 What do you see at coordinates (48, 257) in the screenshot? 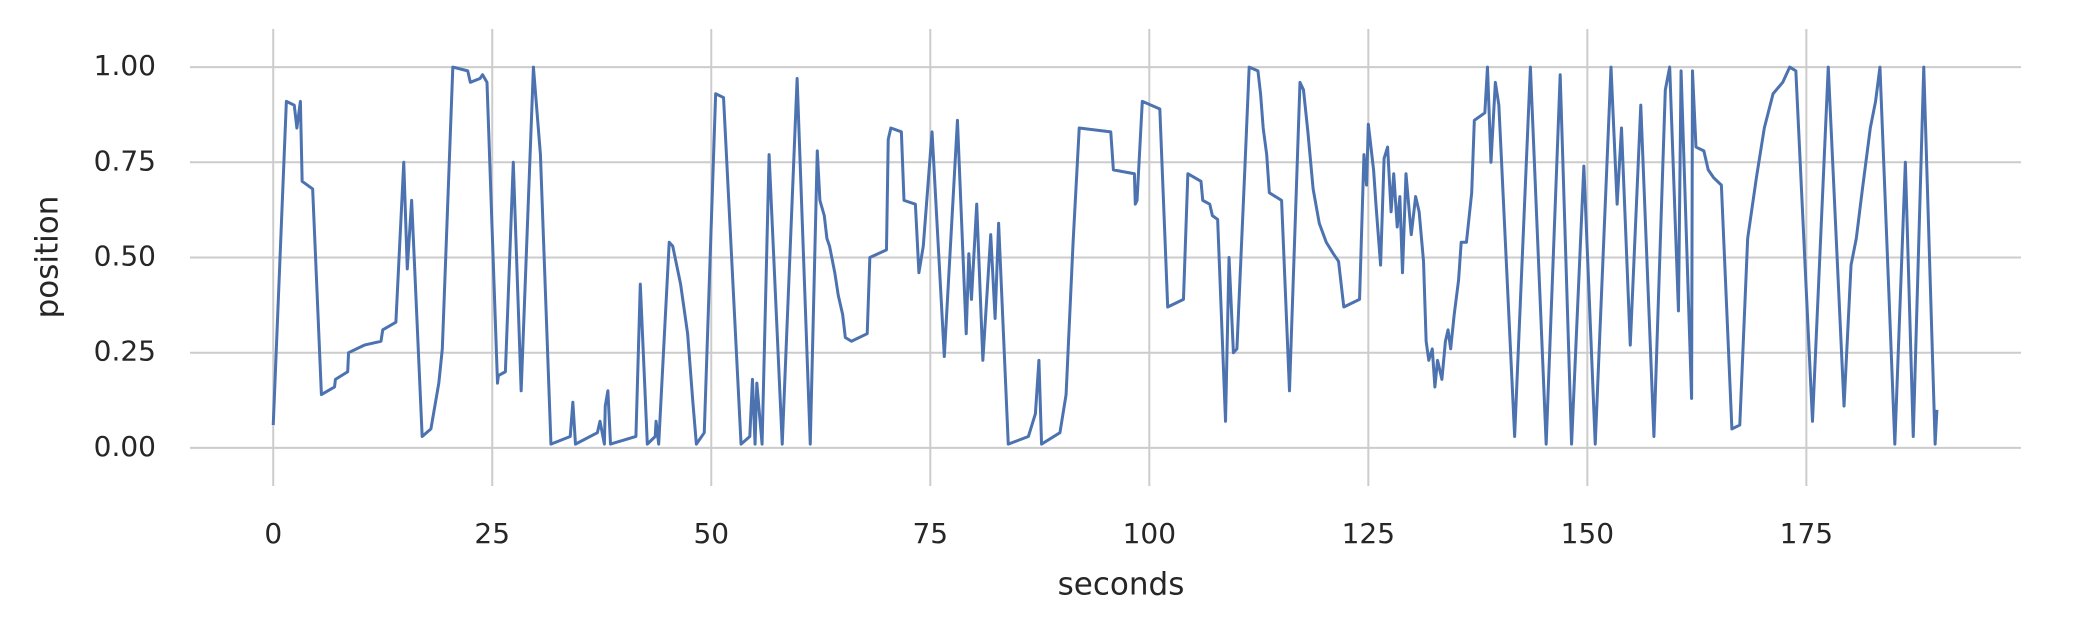
I see `y-axis-label: position` at bounding box center [48, 257].